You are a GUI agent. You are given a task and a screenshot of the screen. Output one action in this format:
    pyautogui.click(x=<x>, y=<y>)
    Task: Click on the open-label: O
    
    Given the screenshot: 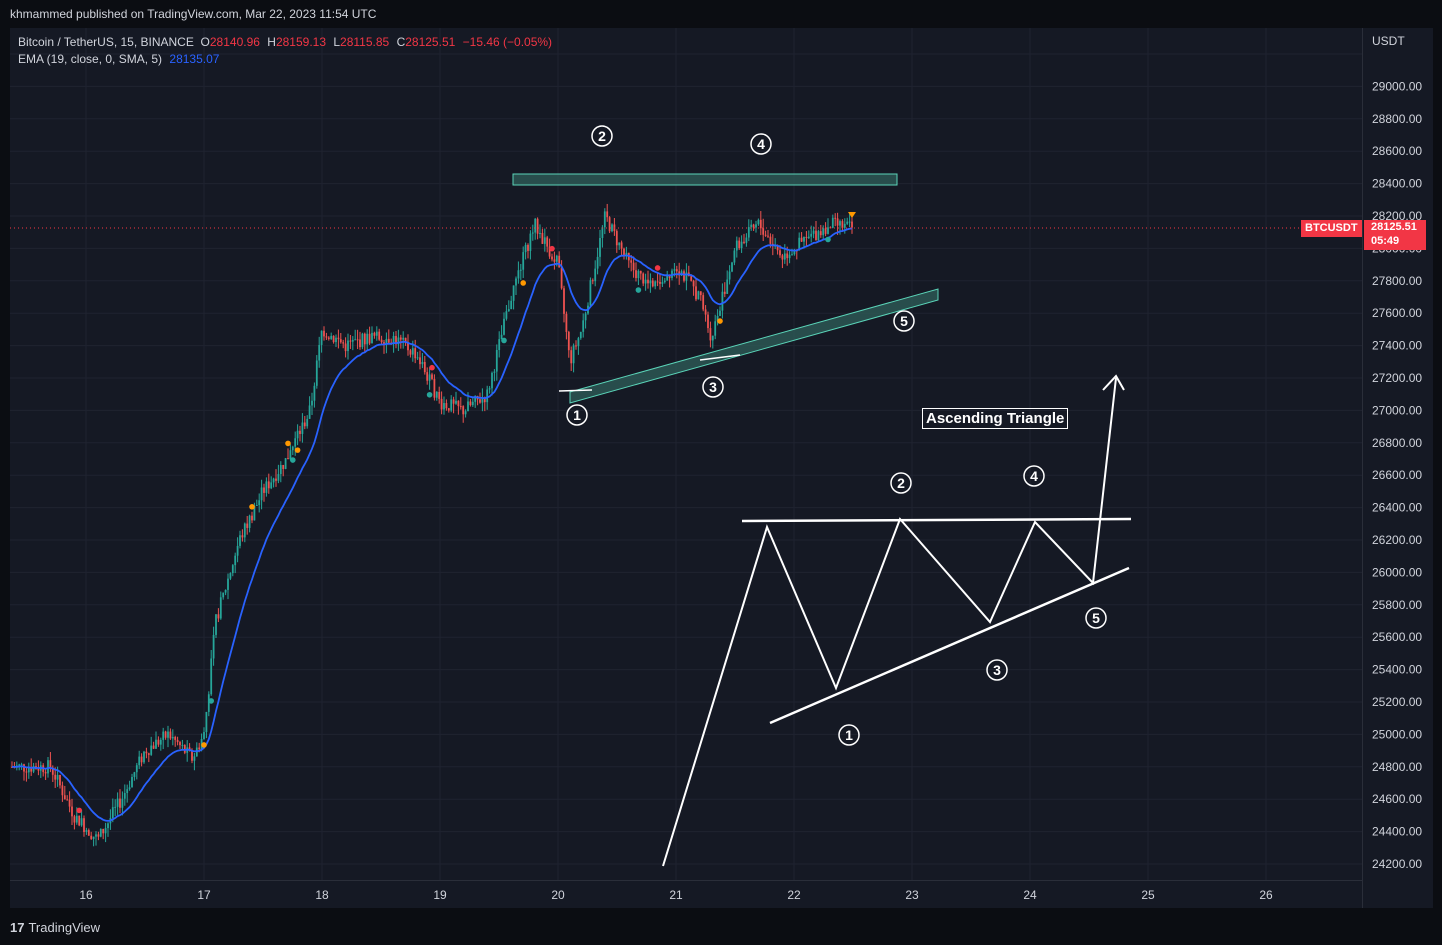 What is the action you would take?
    pyautogui.click(x=205, y=42)
    